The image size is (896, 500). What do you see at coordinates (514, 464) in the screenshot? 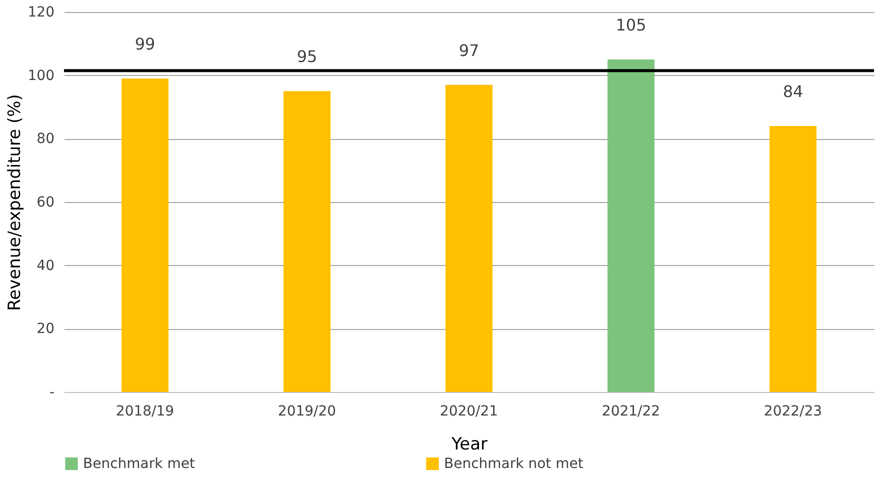
I see `legend-label: Benchmark not met` at bounding box center [514, 464].